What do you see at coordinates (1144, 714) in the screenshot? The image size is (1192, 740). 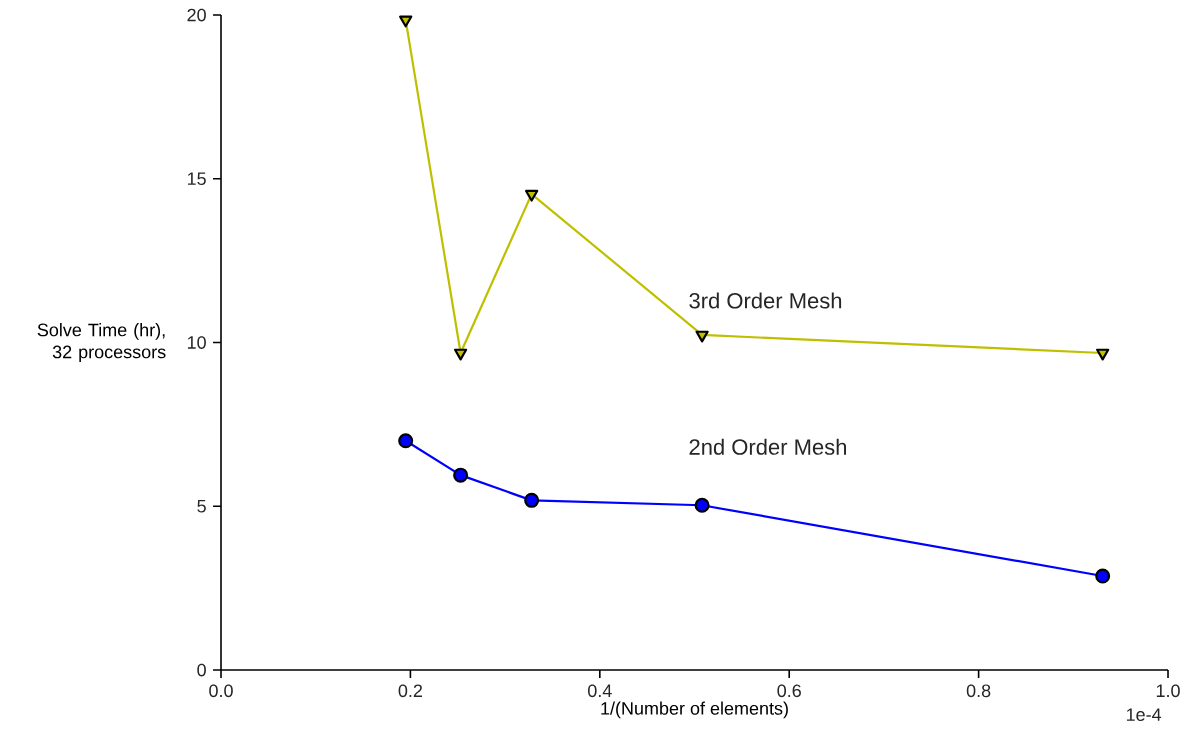 I see `text: 1e-4` at bounding box center [1144, 714].